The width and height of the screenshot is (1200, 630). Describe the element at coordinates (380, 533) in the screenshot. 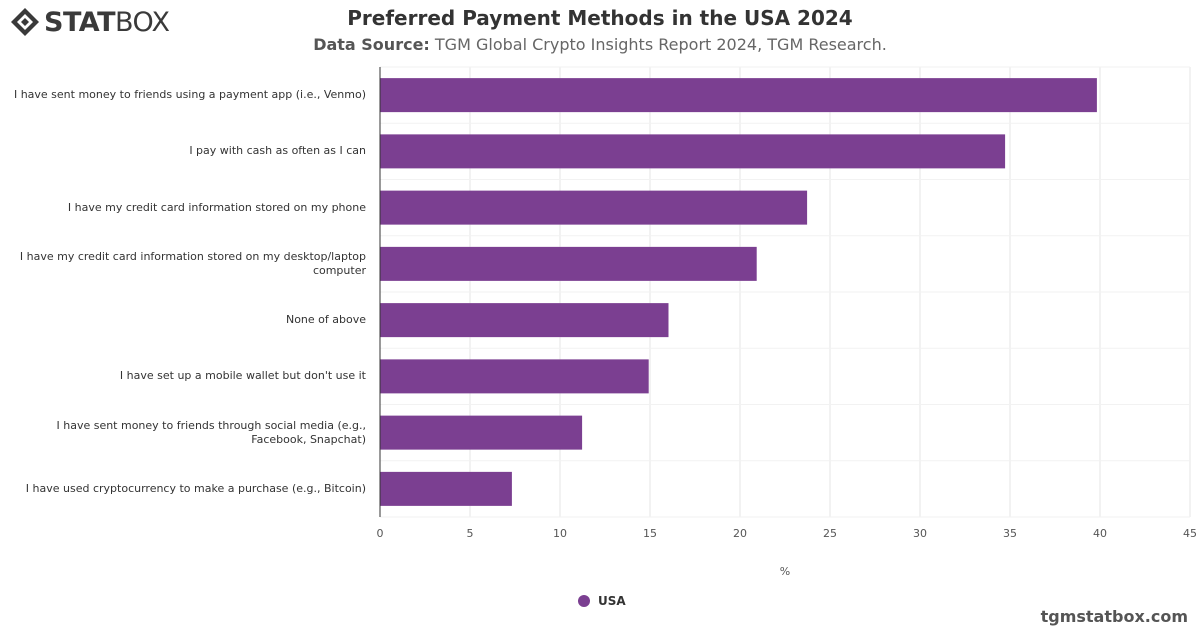

I see `x-tick-label: 0` at that location.